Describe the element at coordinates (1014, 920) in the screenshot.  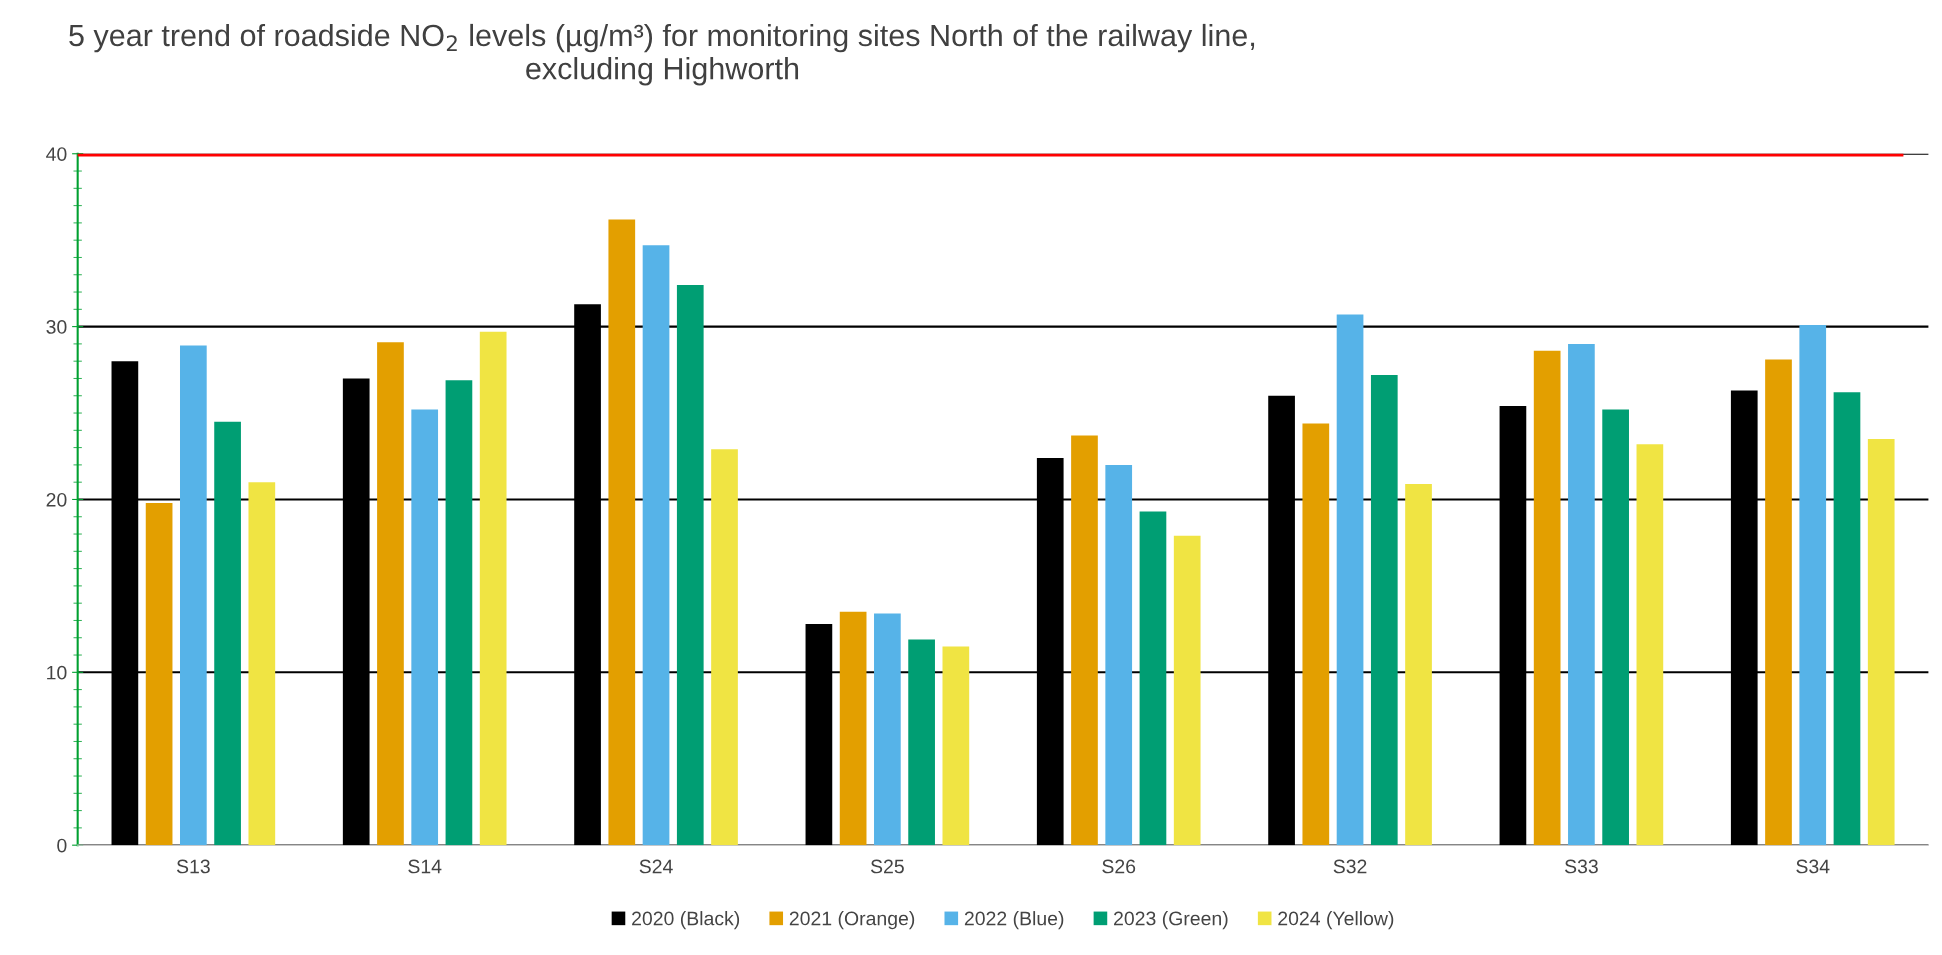
I see `legend-label: 2022 (Blue)` at that location.